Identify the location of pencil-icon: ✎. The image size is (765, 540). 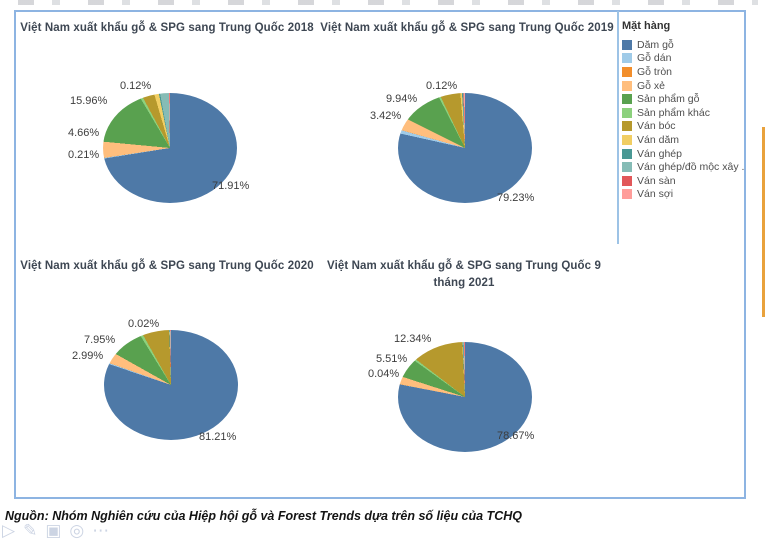
(30, 530).